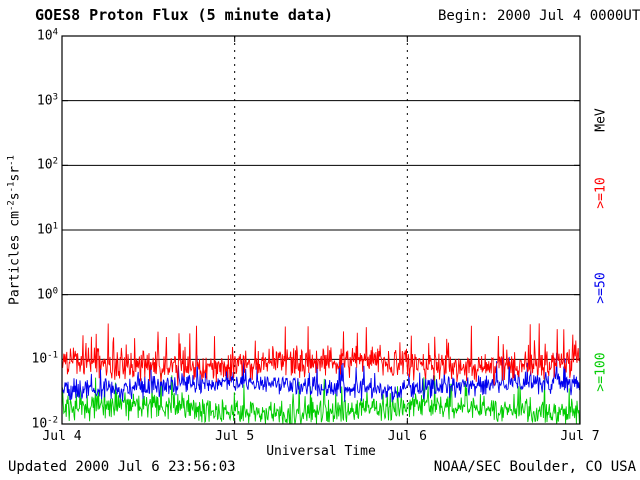  I want to click on updated-timestamp: Updated 2000 Jul 6 23:56:03, so click(122, 467).